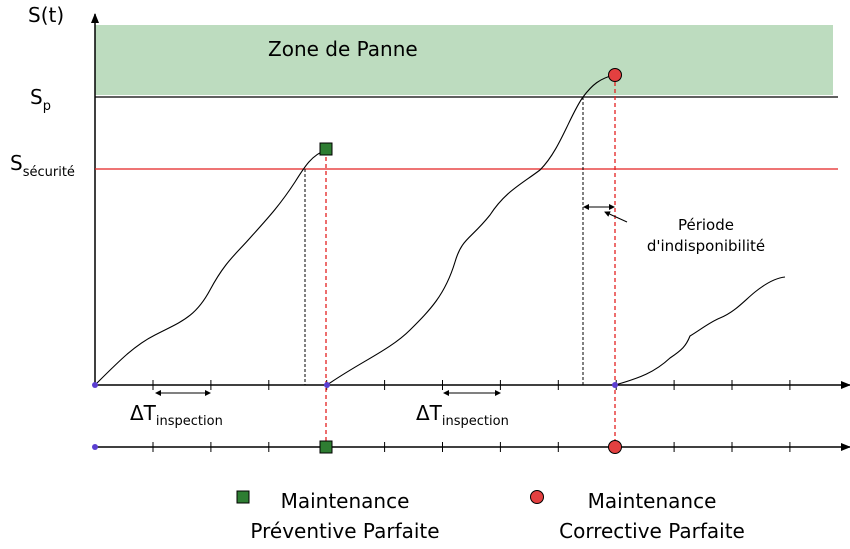 This screenshot has height=549, width=850. What do you see at coordinates (42, 165) in the screenshot?
I see `security-label: Ssécurité` at bounding box center [42, 165].